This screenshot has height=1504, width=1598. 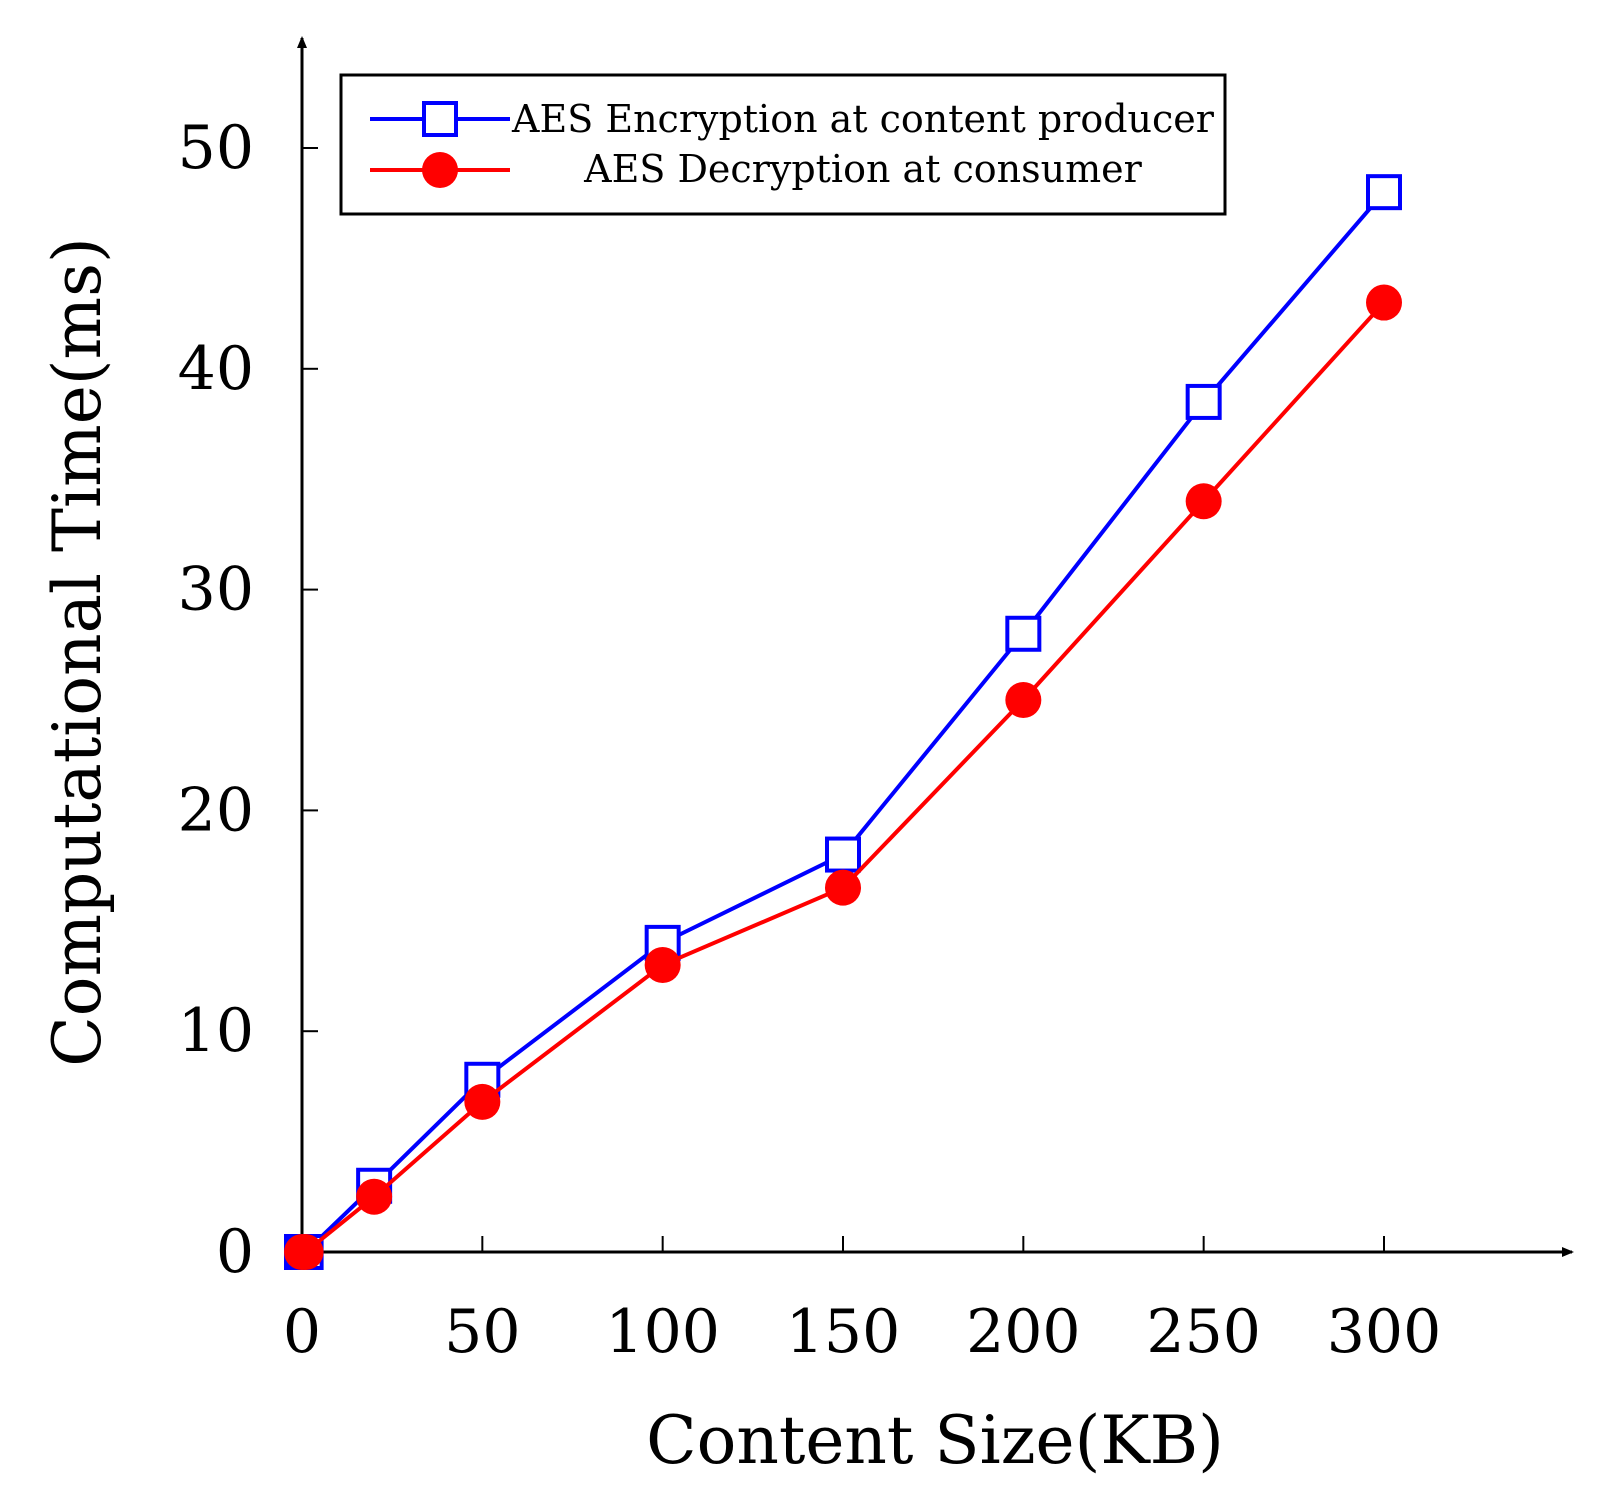 I want to click on legend-box, so click(x=783, y=144).